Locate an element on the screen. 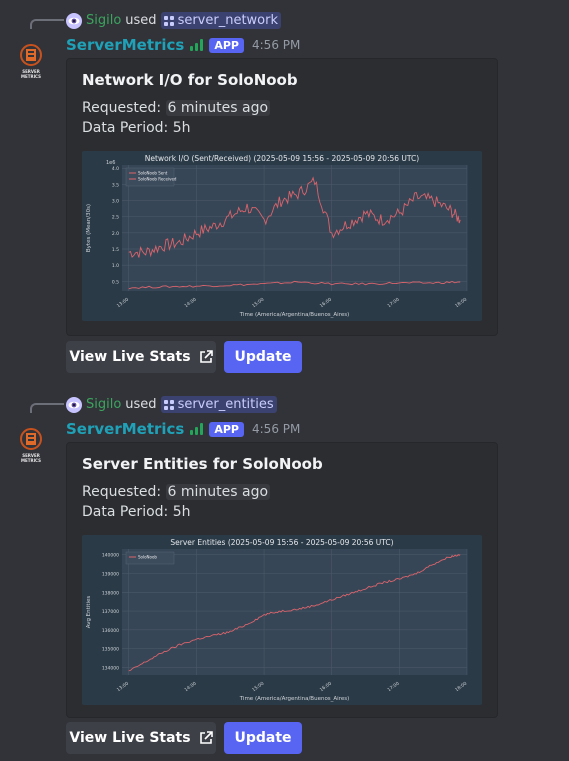 This screenshot has width=569, height=761. y-tick-label: 1.0 is located at coordinates (115, 266).